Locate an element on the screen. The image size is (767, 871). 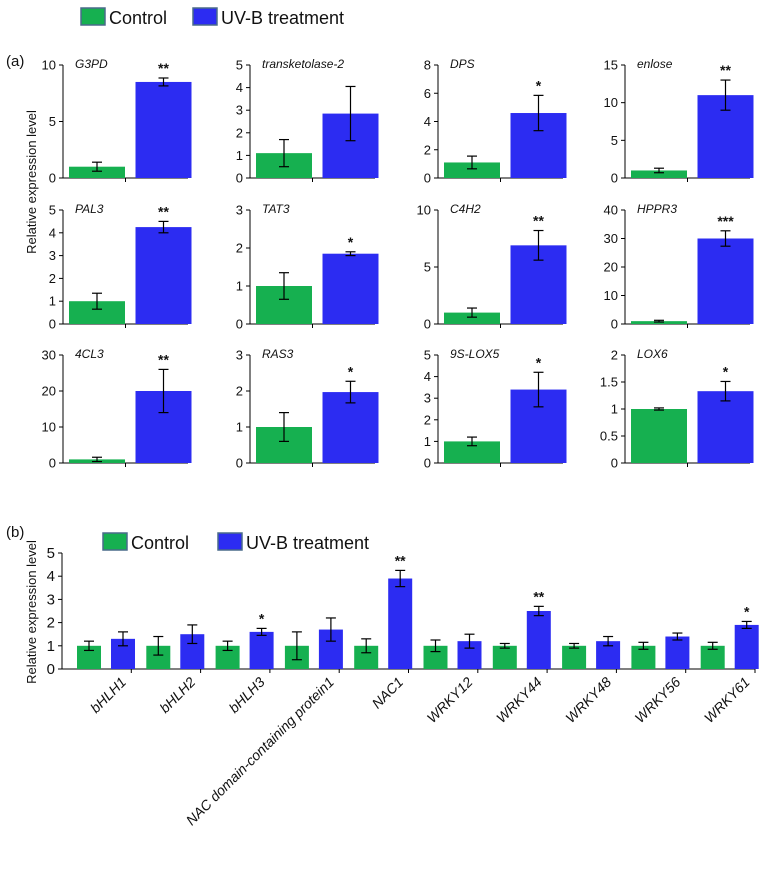
y-tick-label: 40 is located at coordinates (611, 210).